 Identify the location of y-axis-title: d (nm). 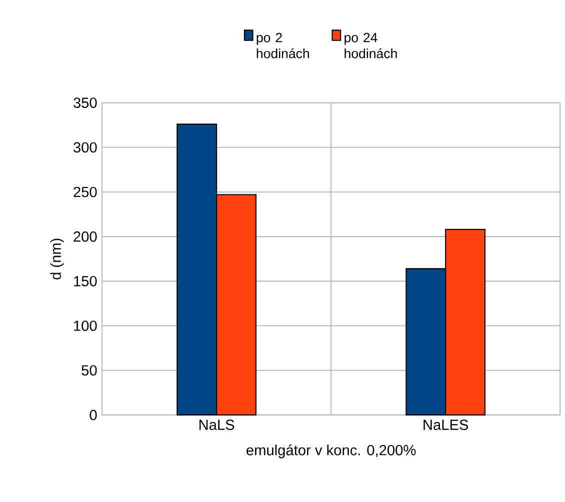
(57, 259).